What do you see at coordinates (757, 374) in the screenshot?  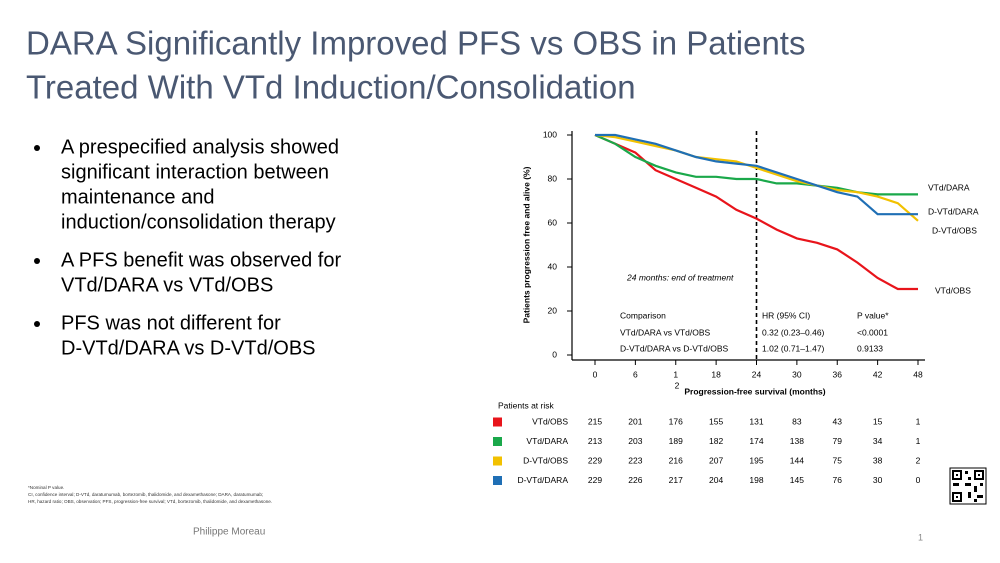 I see `x-tick-label: 24` at bounding box center [757, 374].